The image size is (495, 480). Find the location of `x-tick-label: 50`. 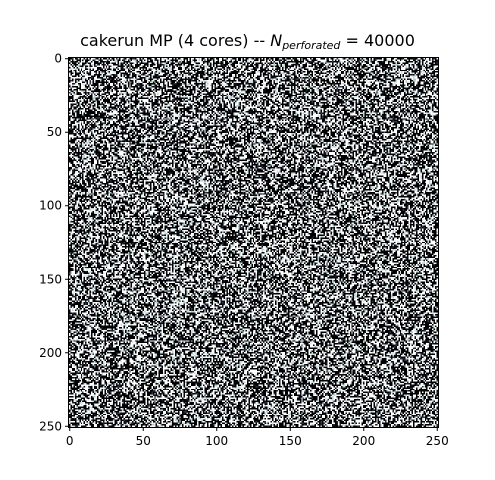

x-tick-label: 50 is located at coordinates (143, 441).